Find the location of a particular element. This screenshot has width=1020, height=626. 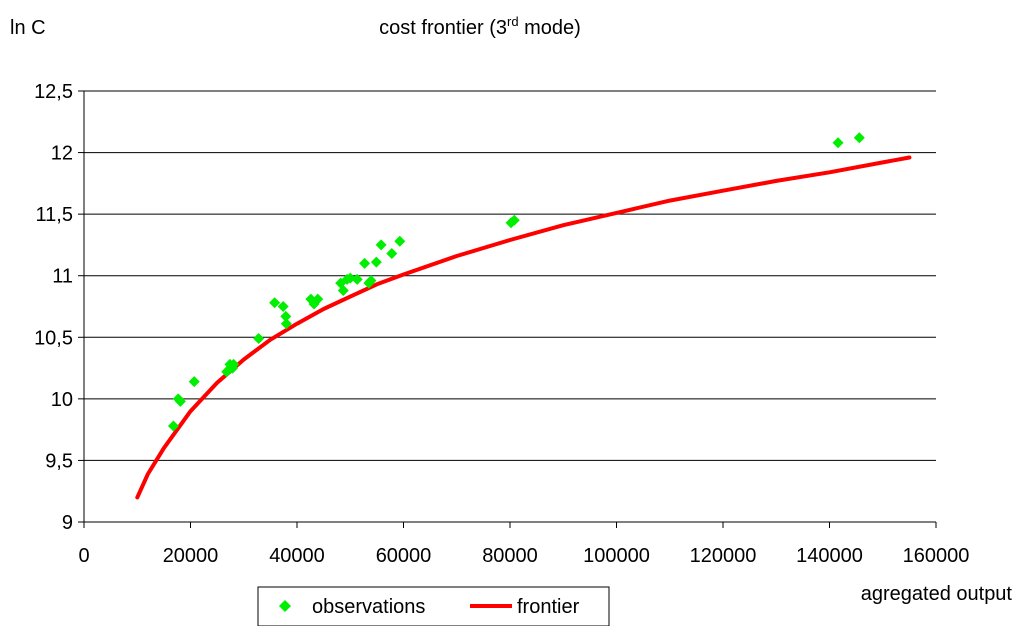

y-tick-label: 12 is located at coordinates (62, 154).